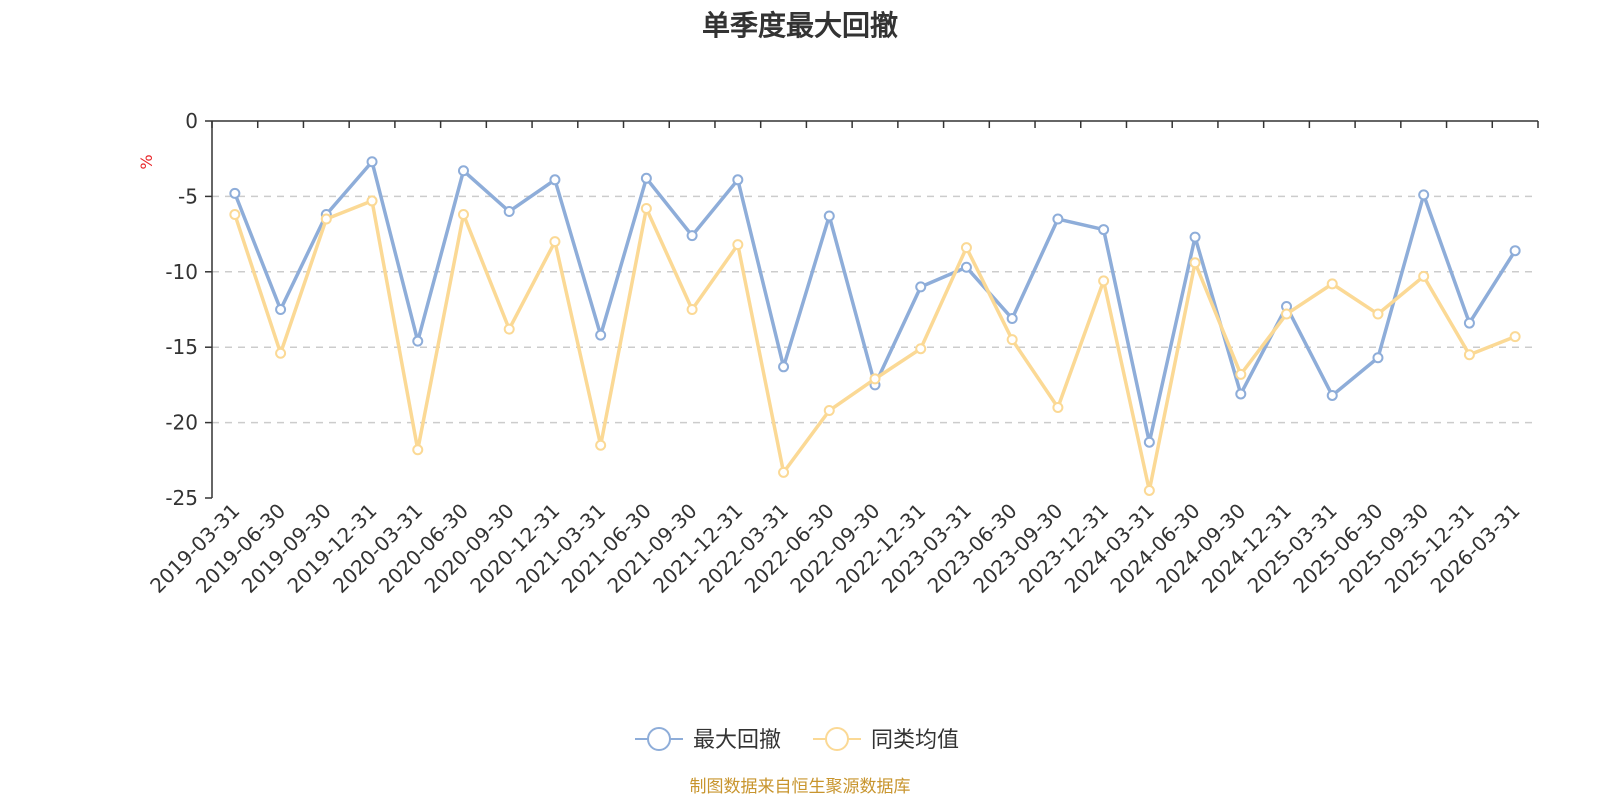 This screenshot has height=800, width=1600. What do you see at coordinates (181, 498) in the screenshot?
I see `y-tick-label: -25` at bounding box center [181, 498].